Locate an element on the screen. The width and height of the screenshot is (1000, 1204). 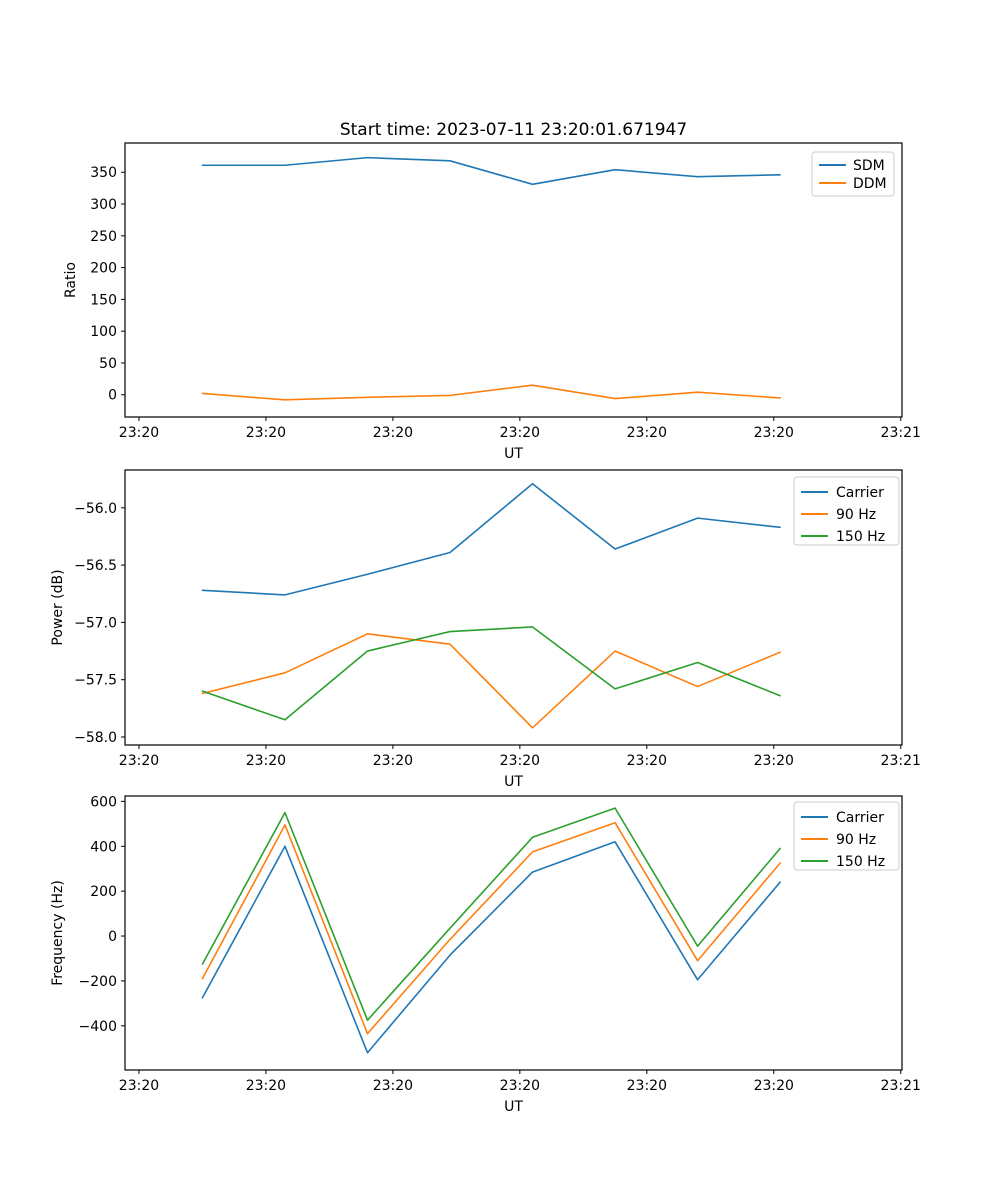
y-tick-label: 100 is located at coordinates (103, 332).